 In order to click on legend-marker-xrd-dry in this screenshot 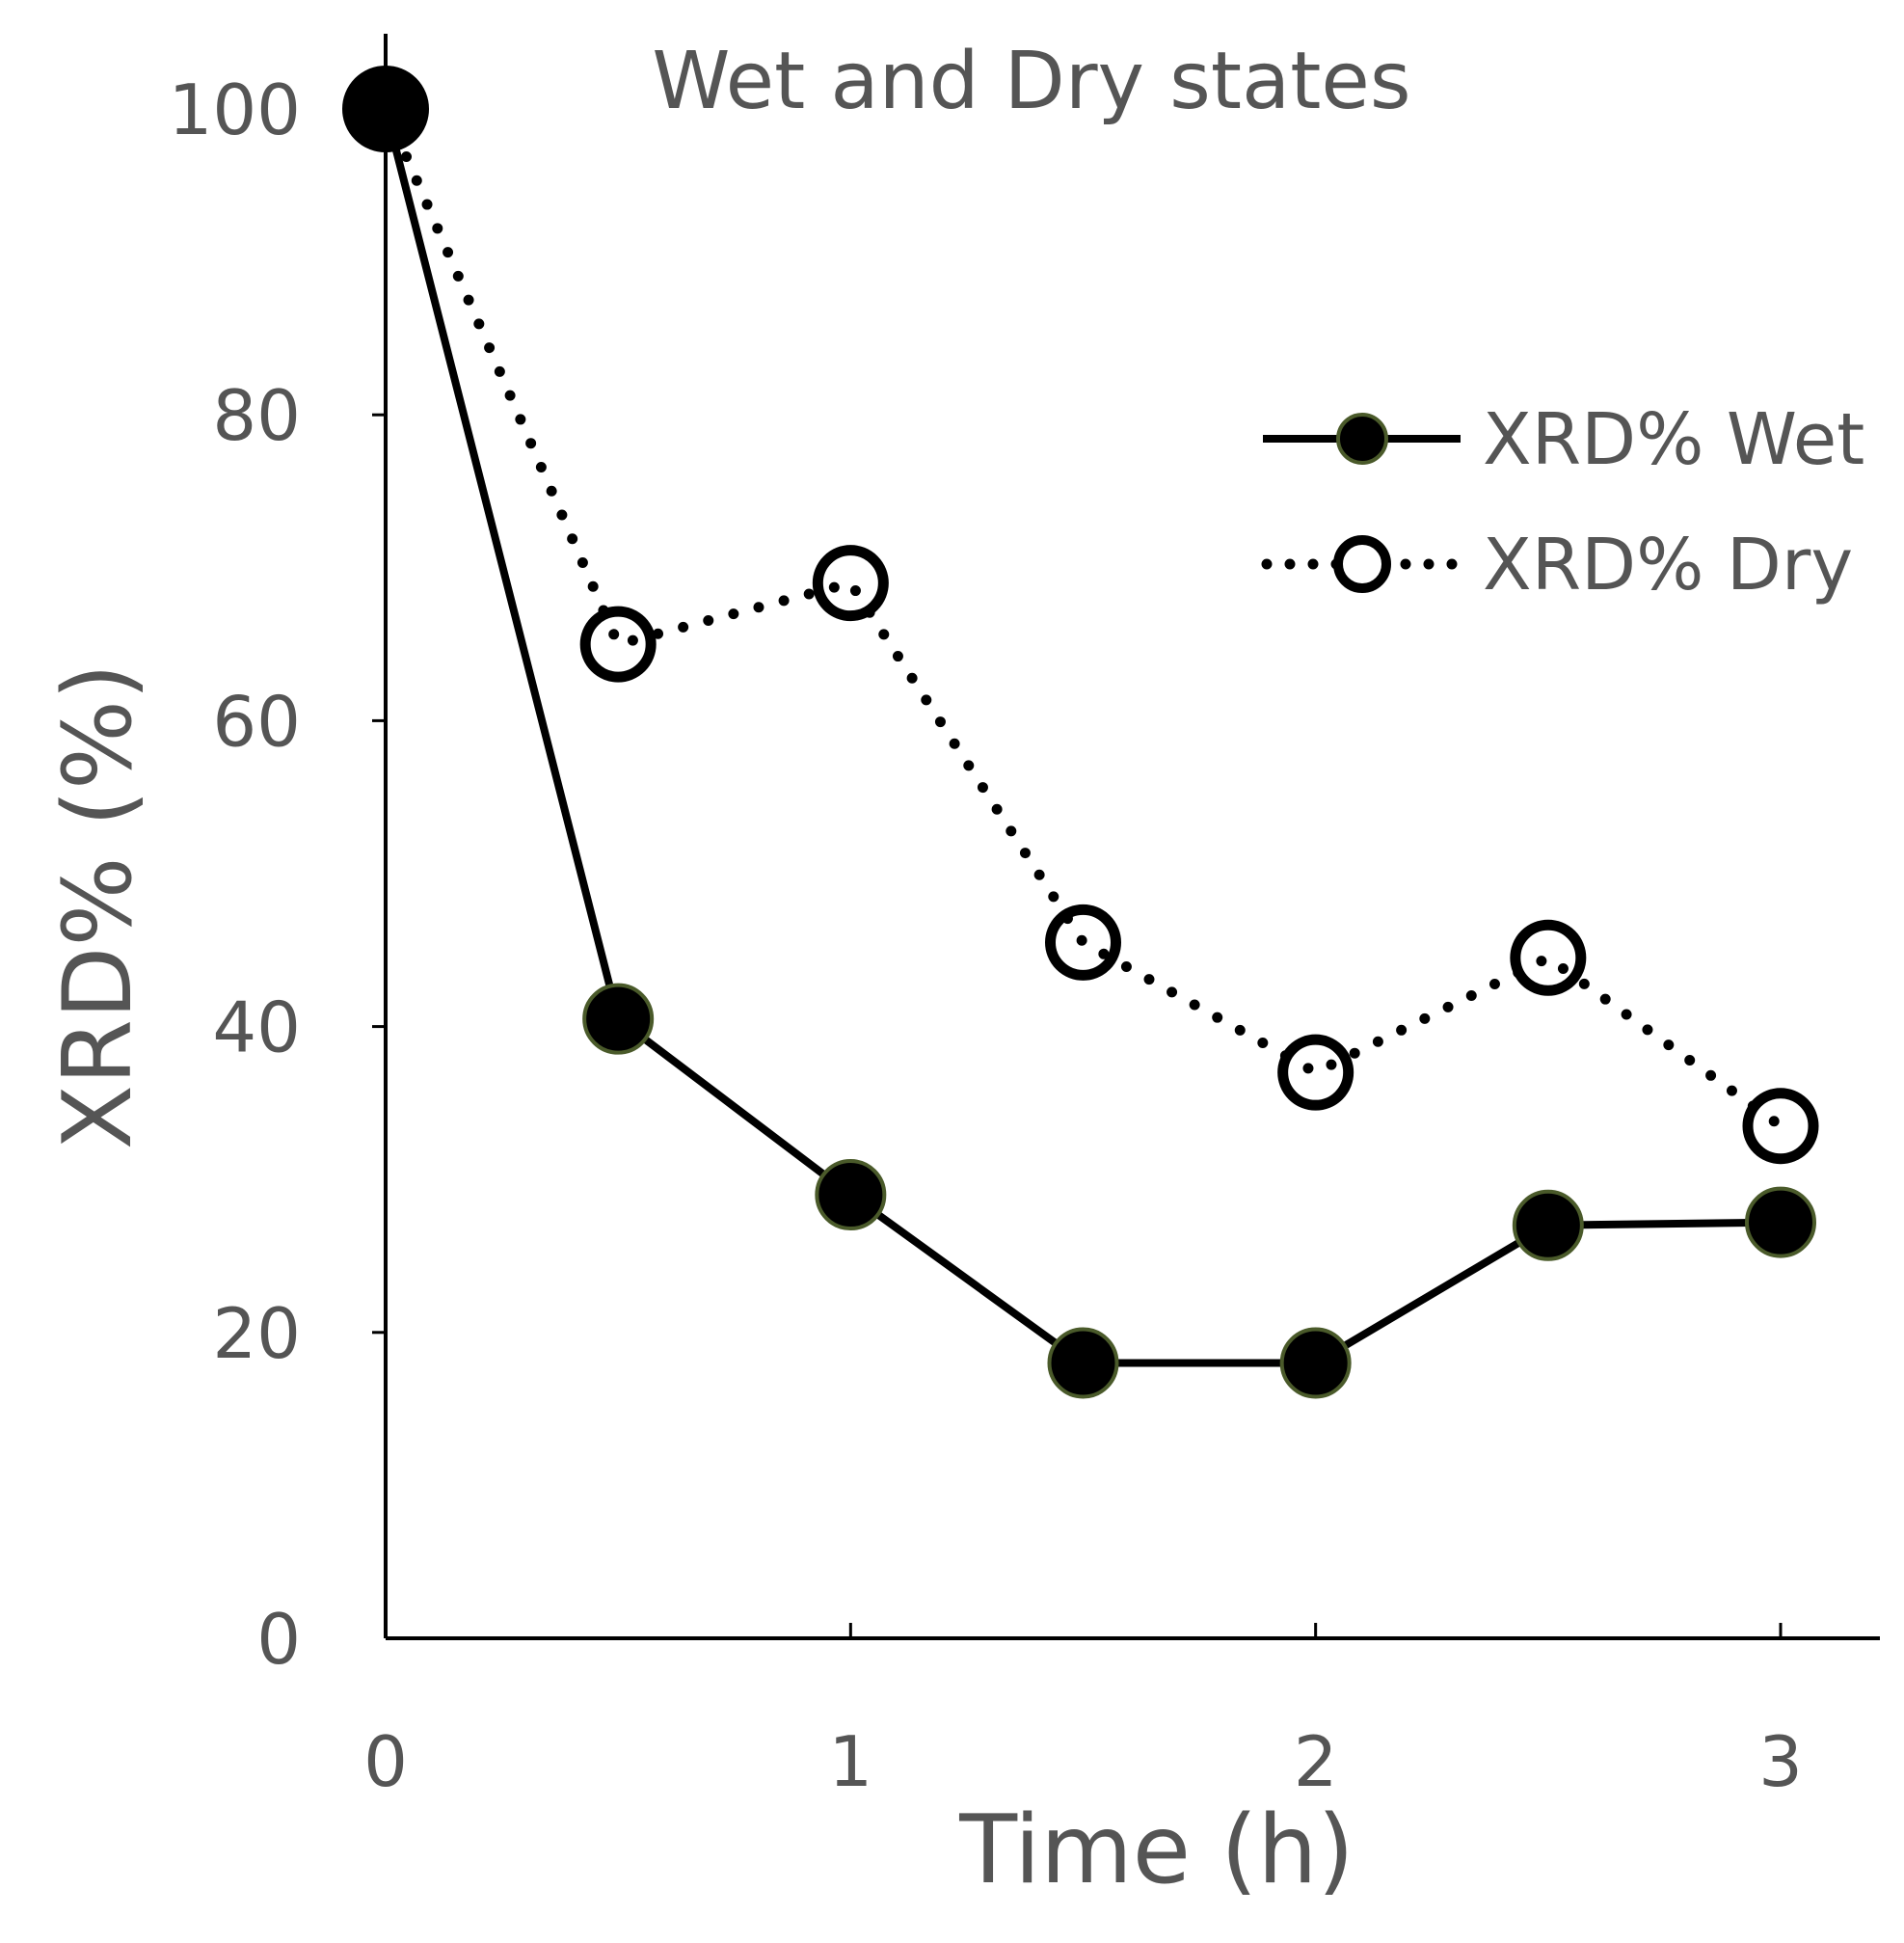, I will do `click(1362, 564)`.